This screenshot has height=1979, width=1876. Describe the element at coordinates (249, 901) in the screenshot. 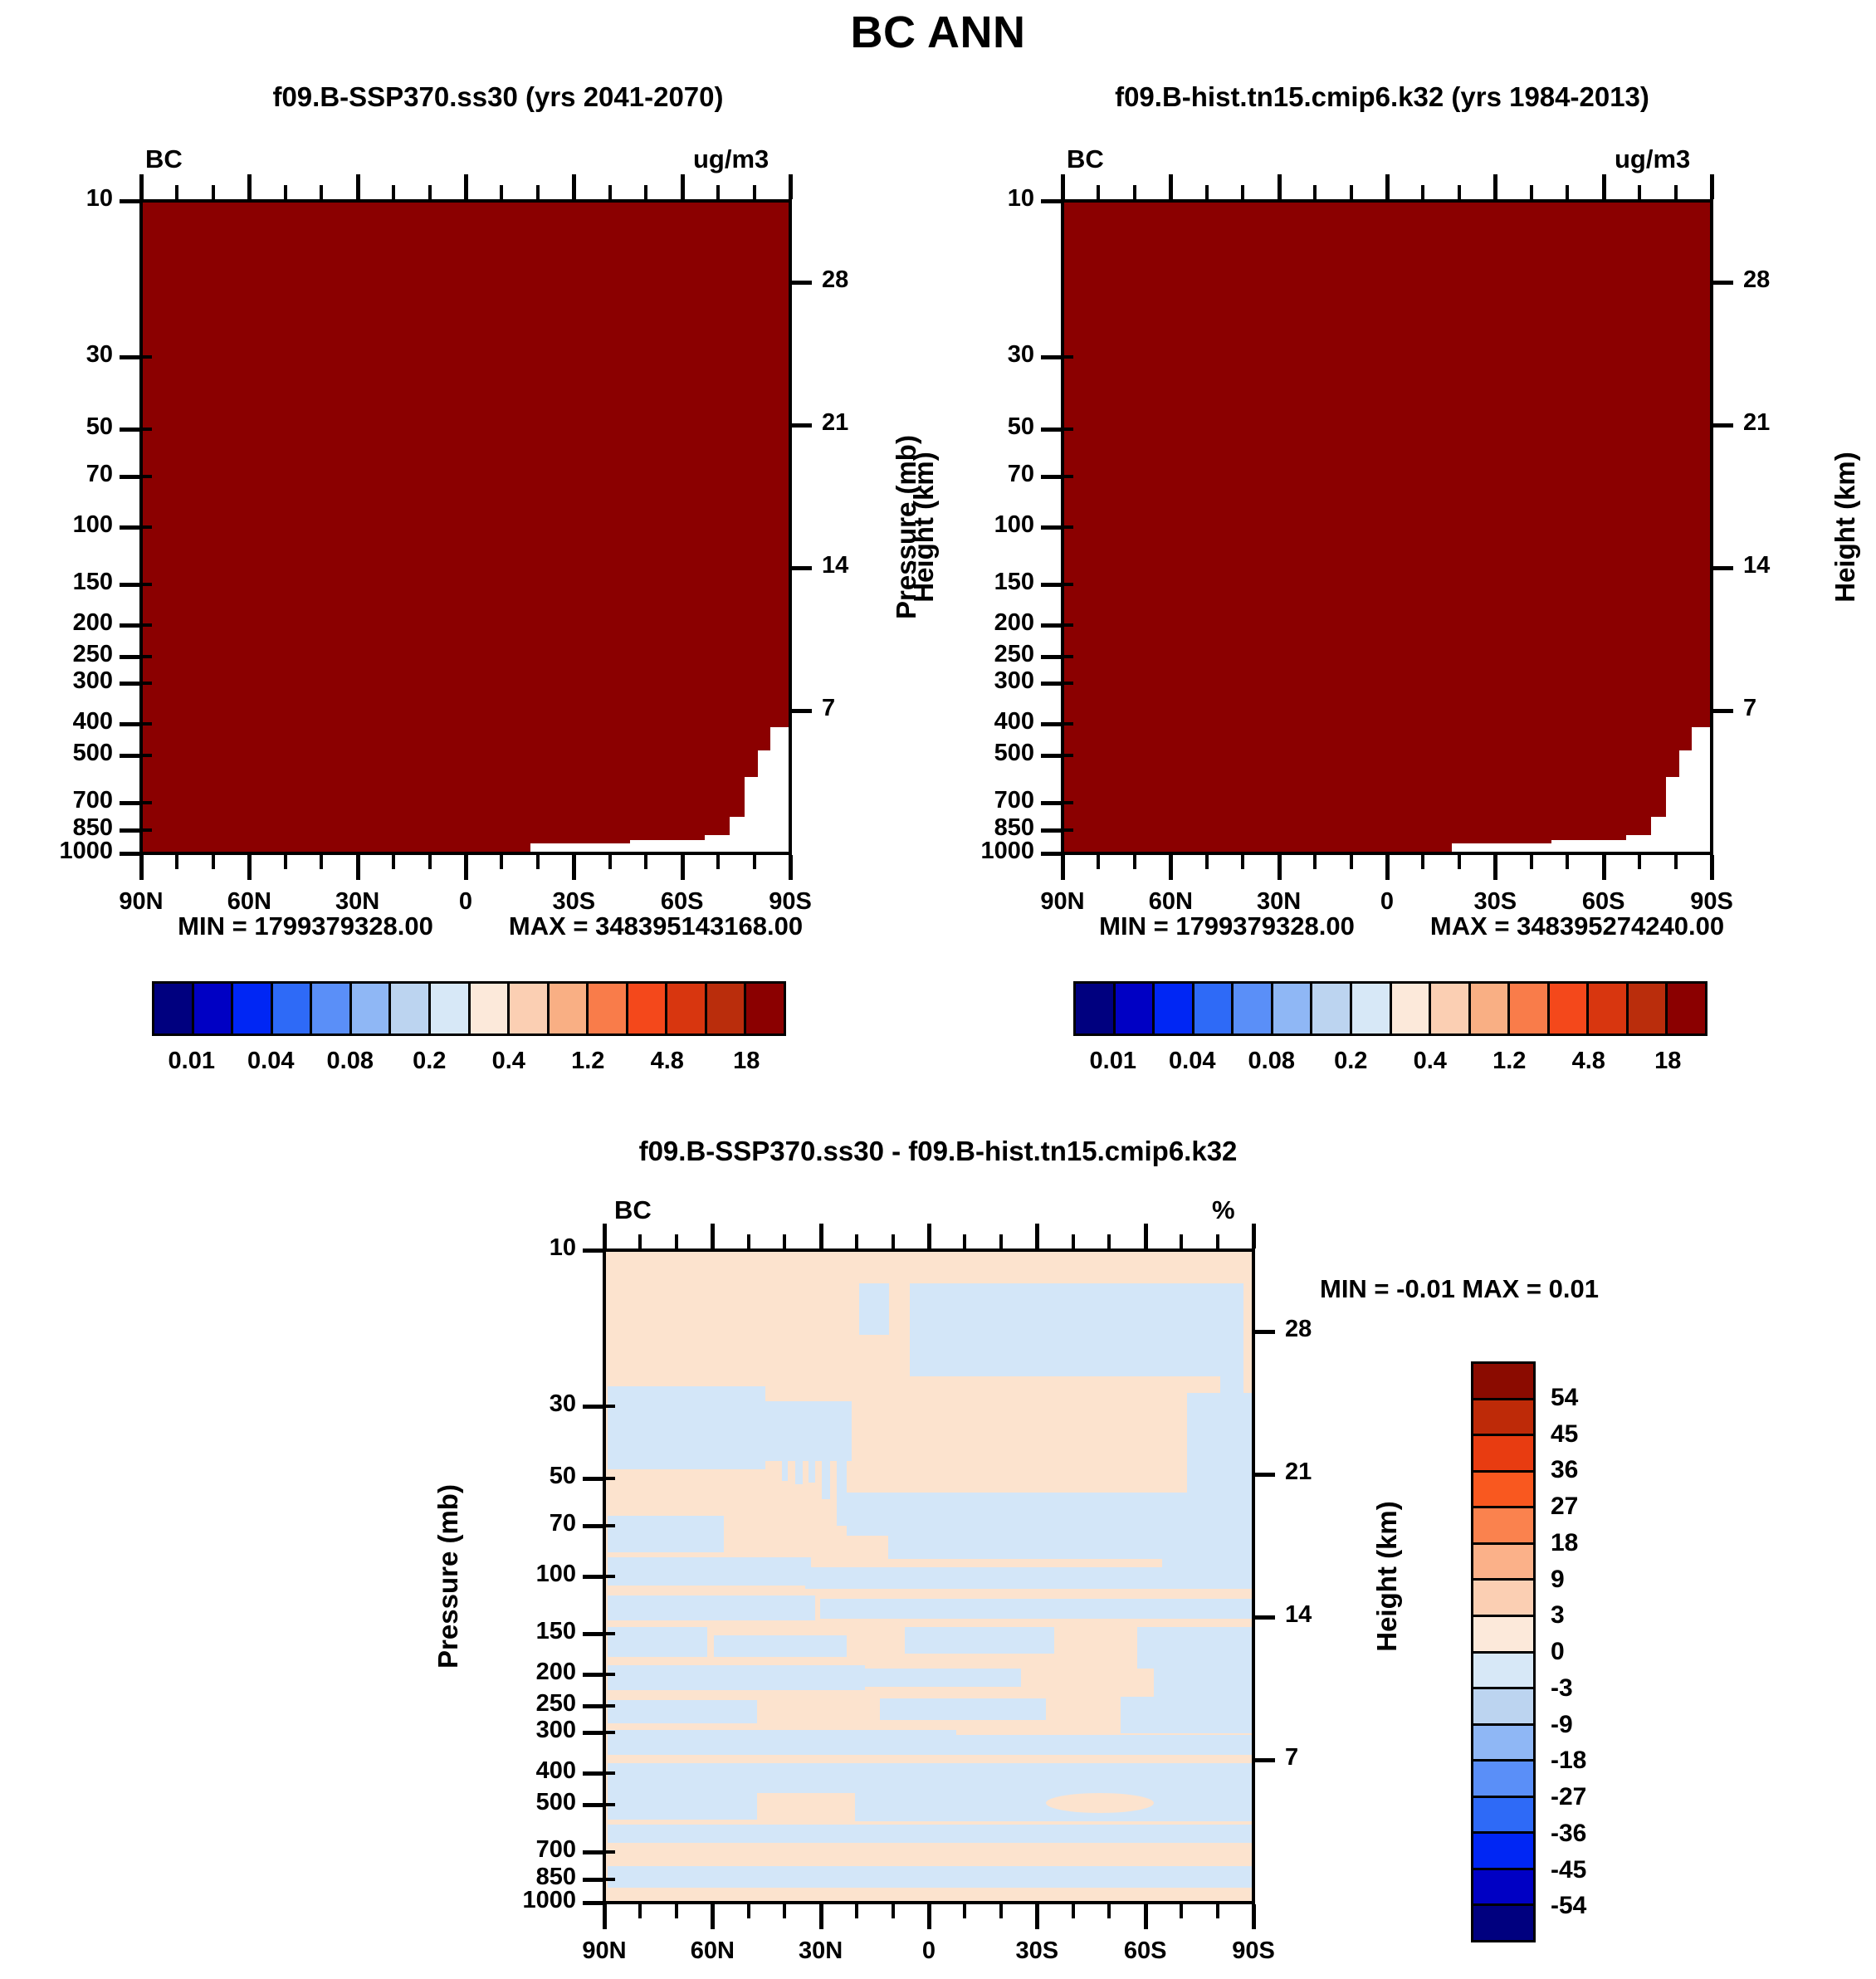

I see `latitude-tick-label: 60N` at that location.